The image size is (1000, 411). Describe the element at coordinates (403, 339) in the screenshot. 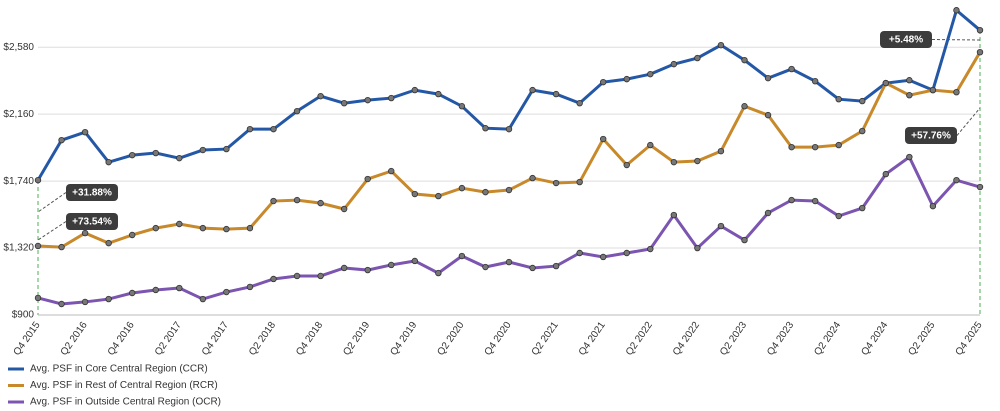

I see `x-tick-label: Q4 2019` at that location.